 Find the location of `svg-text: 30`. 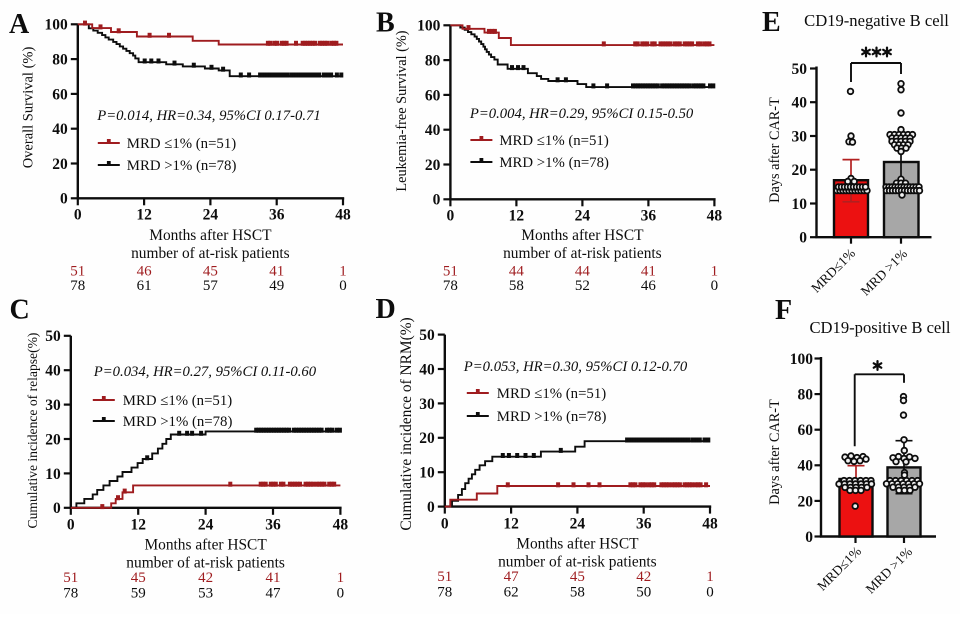

svg-text: 30 is located at coordinates (427, 404).